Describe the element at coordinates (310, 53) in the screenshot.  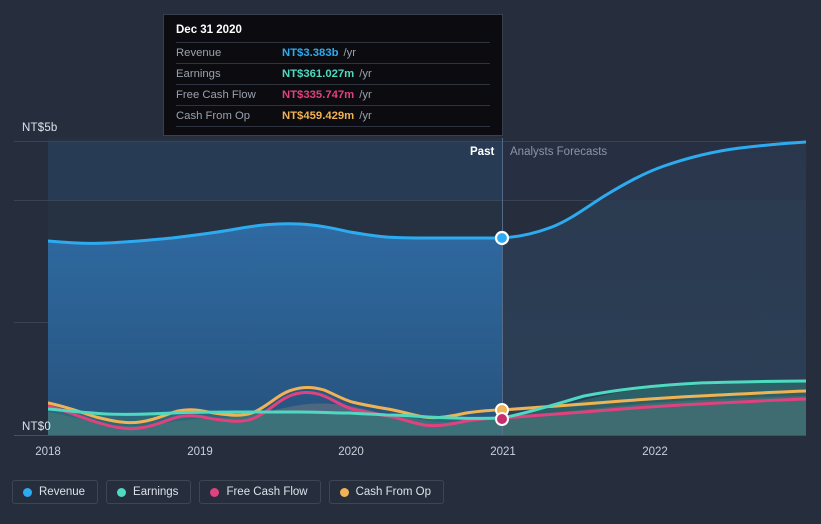
I see `tooltip-value-revenue: NT$3.383b` at that location.